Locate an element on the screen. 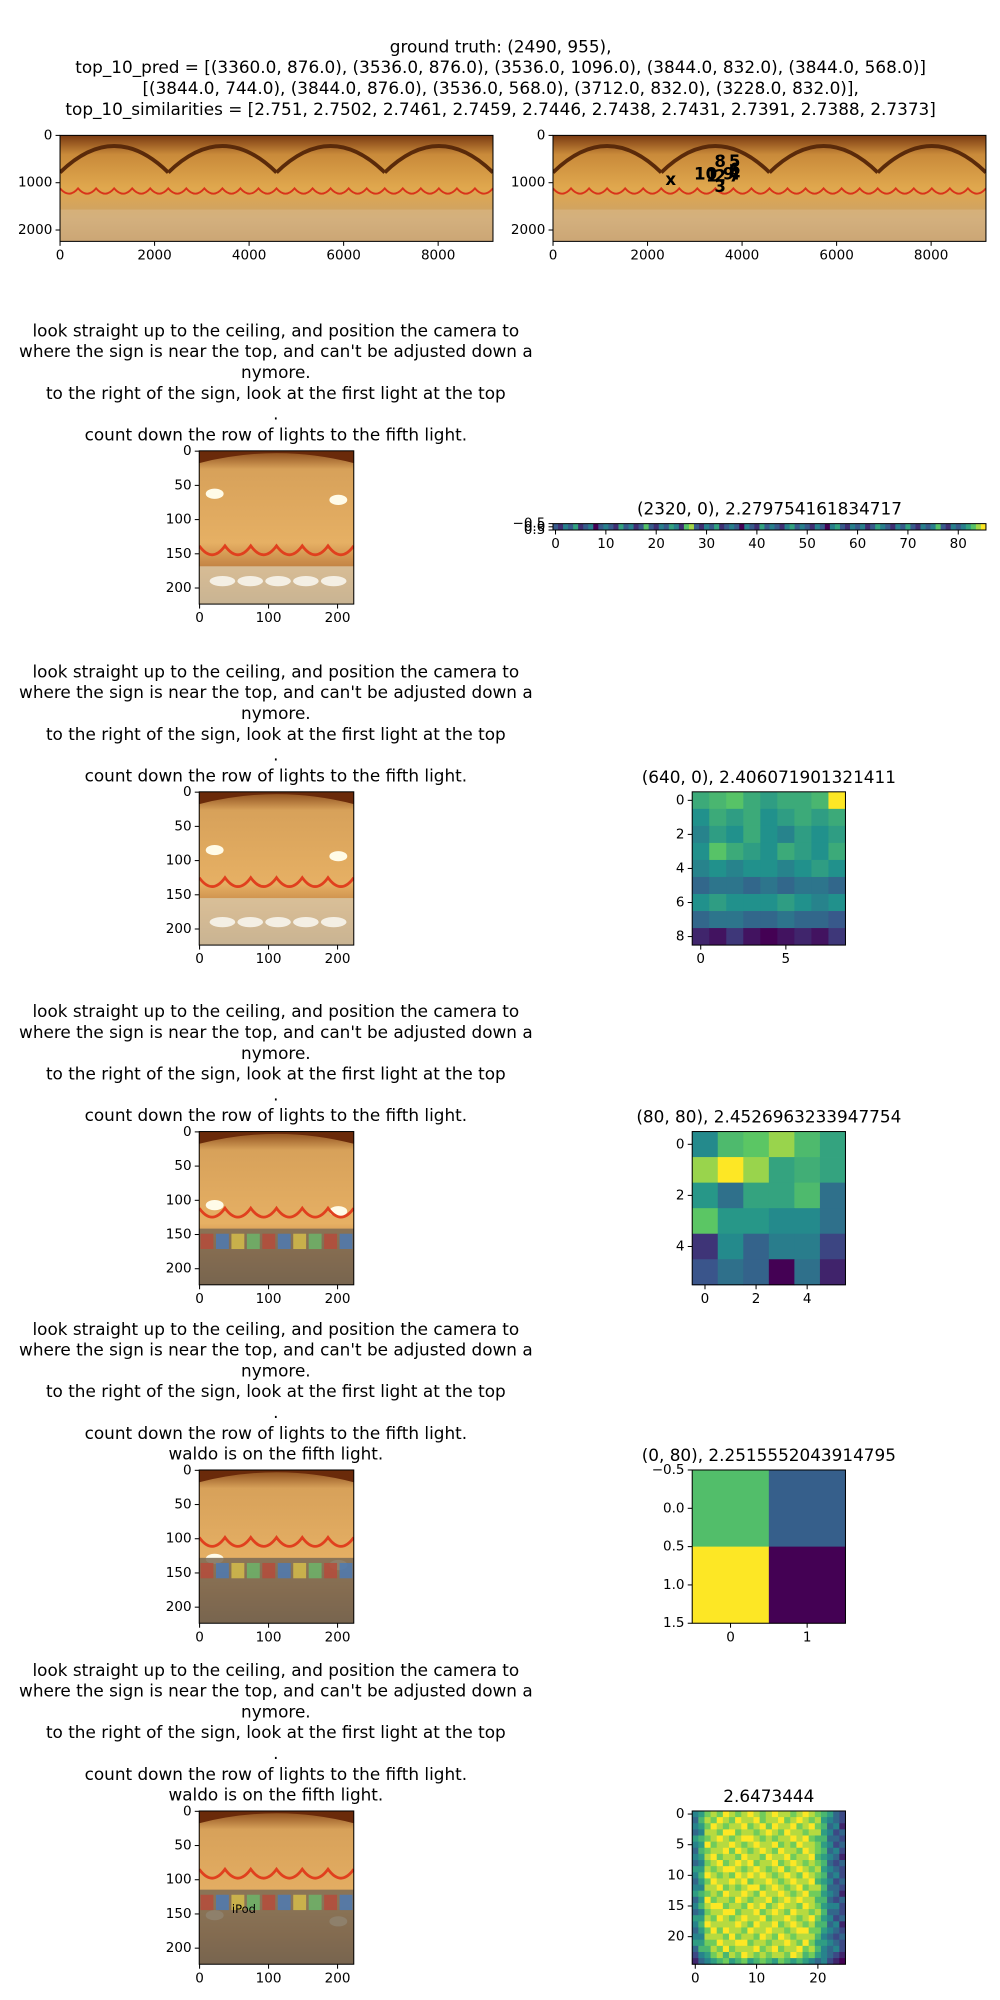  light is located at coordinates (214, 850).